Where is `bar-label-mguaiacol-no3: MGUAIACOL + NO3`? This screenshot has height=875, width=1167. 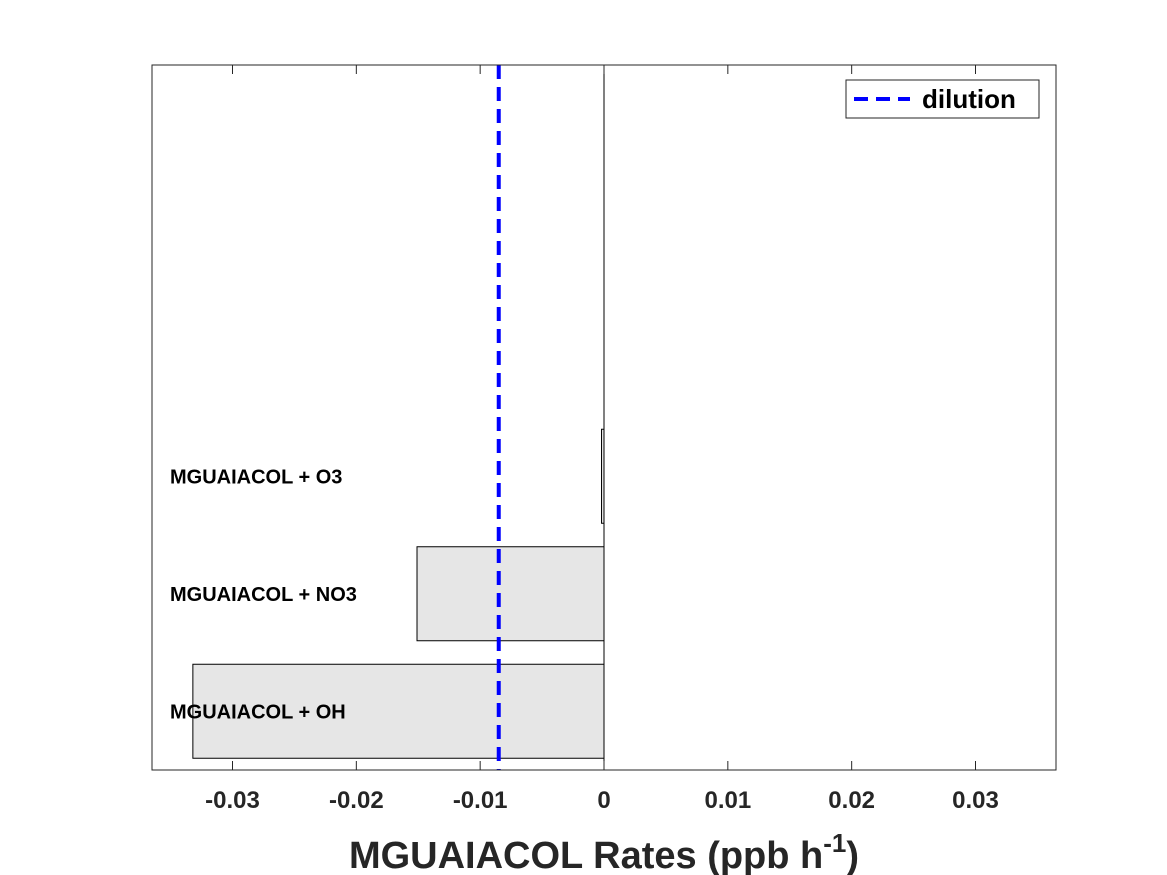
bar-label-mguaiacol-no3: MGUAIACOL + NO3 is located at coordinates (263, 595).